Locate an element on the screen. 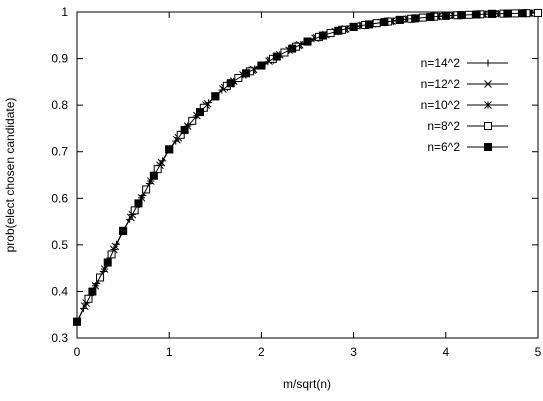 Image resolution: width=543 pixels, height=401 pixels. y-tick-label: 0.8 is located at coordinates (59, 105).